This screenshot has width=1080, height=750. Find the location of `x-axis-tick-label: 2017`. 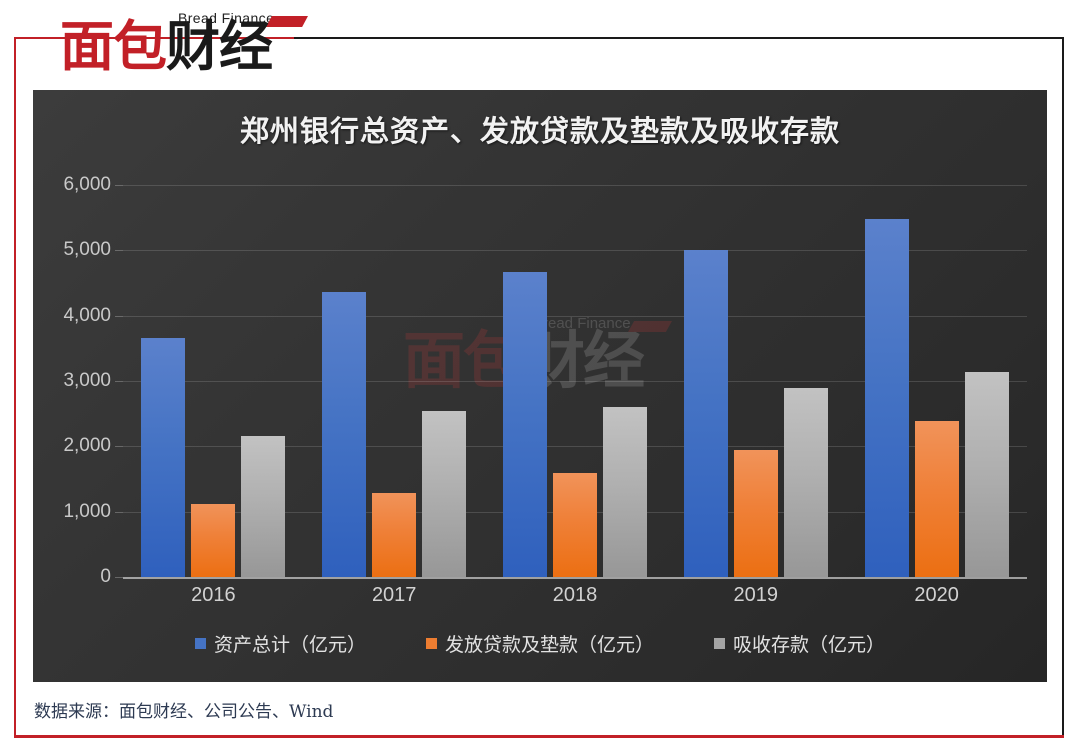

x-axis-tick-label: 2017 is located at coordinates (394, 595).